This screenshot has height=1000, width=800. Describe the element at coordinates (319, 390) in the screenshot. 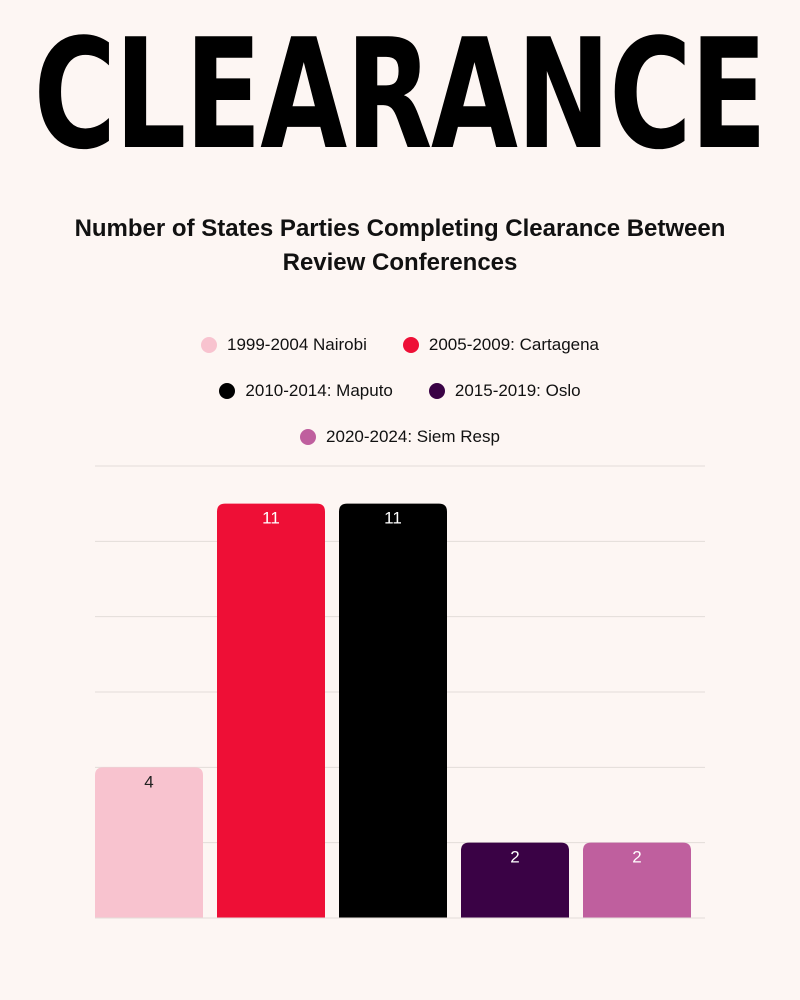

I see `legend-label-maputo: 2010-2014: Maputo` at that location.